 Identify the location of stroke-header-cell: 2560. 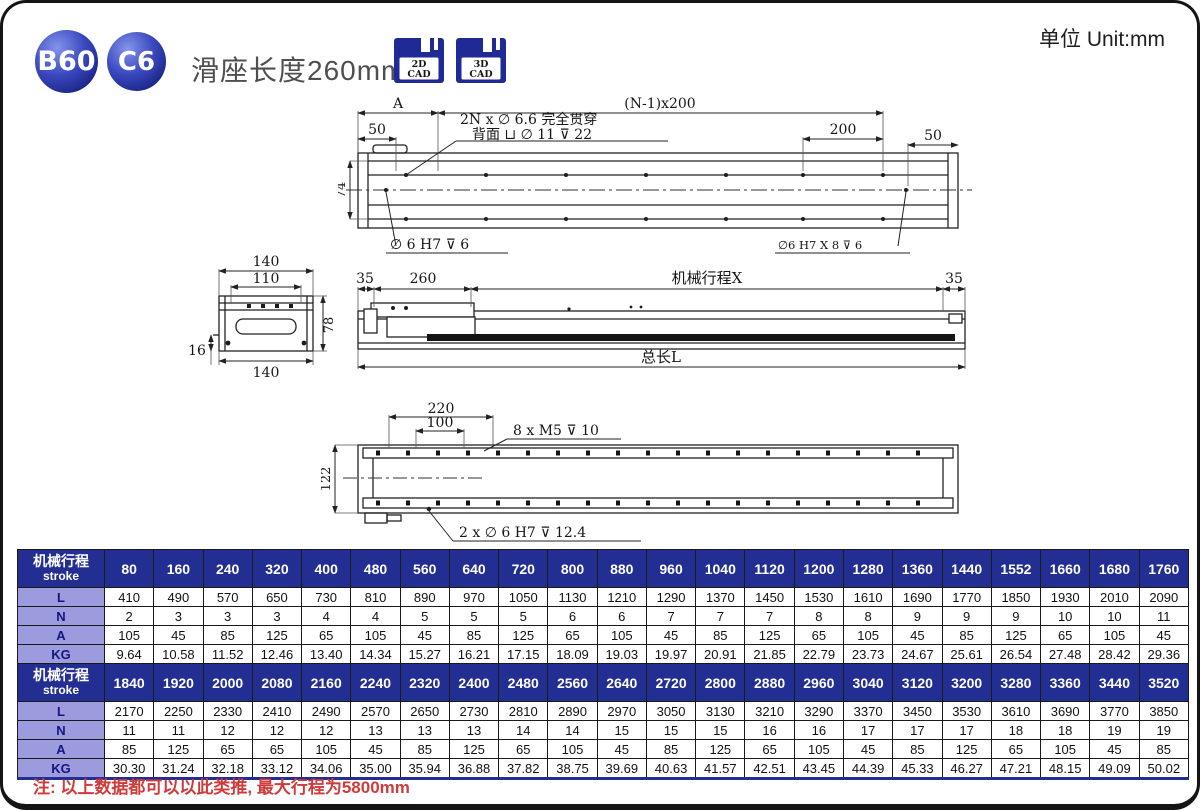
(572, 682).